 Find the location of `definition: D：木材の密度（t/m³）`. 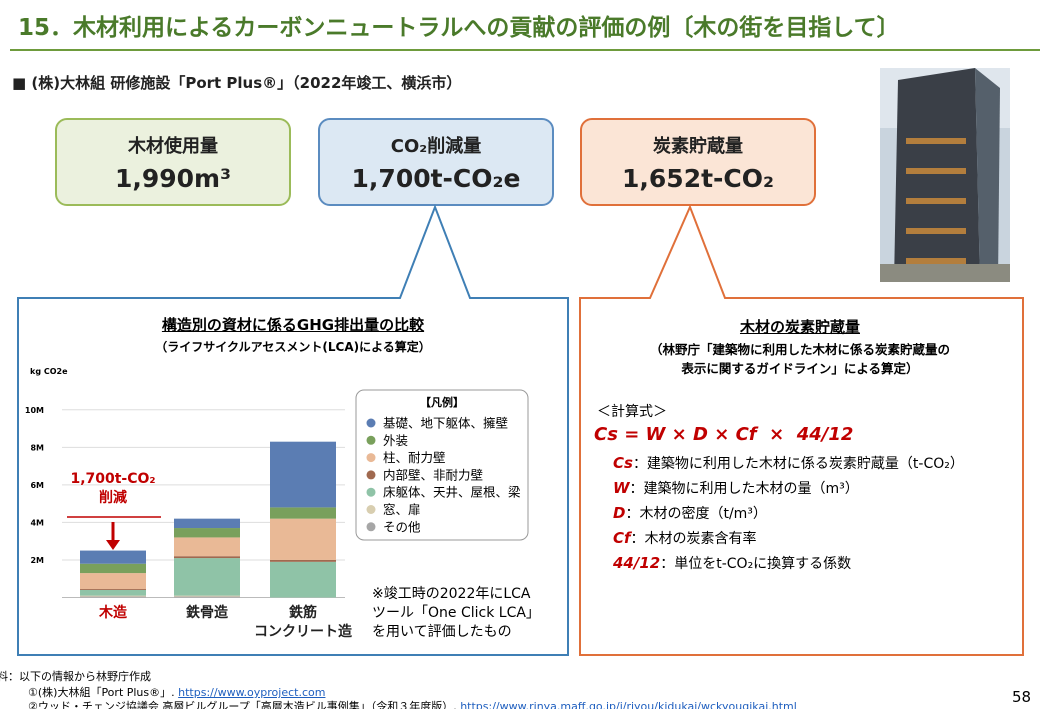

definition: D：木材の密度（t/m³） is located at coordinates (788, 513).